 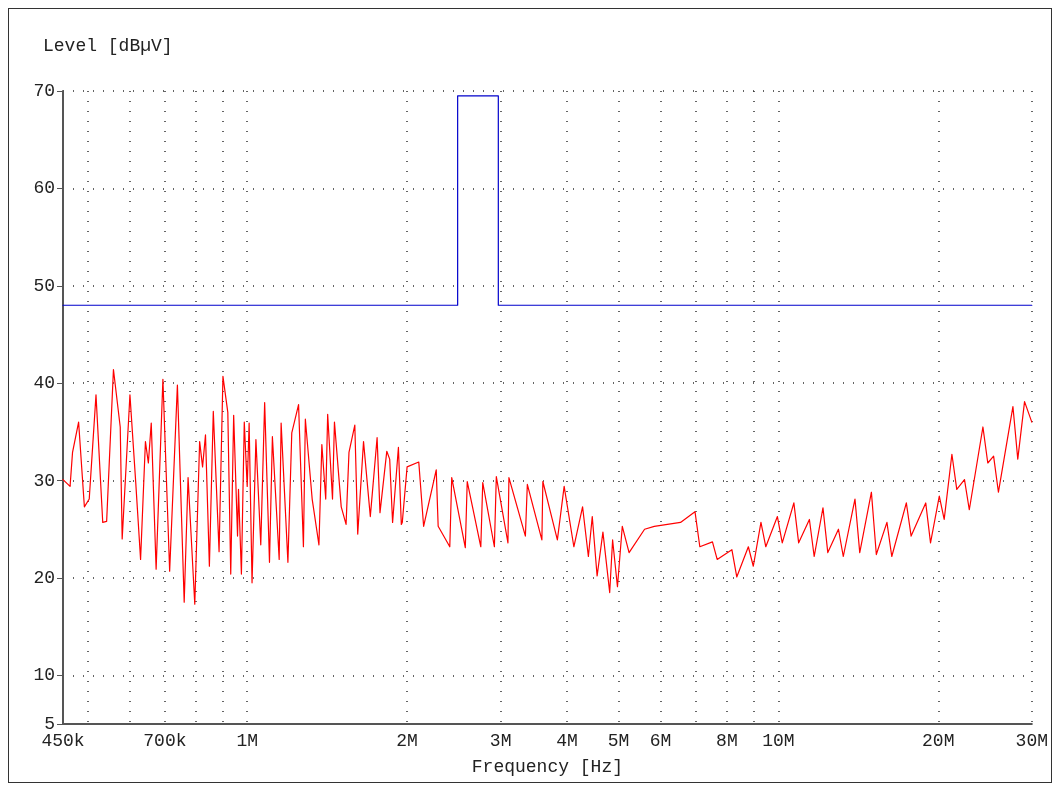 I want to click on x-axis-title: Frequency [Hz], so click(x=547, y=767).